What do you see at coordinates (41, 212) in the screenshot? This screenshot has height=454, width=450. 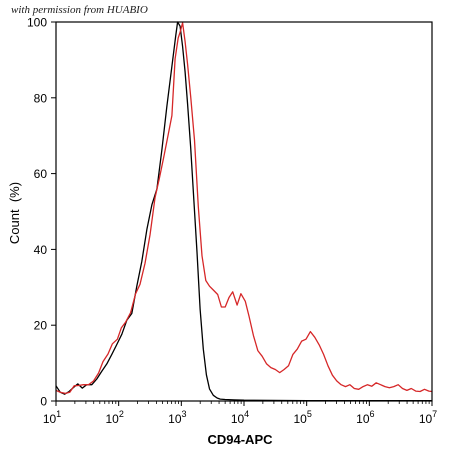 I see `y-axis: 0 20 40 60 80 100` at bounding box center [41, 212].